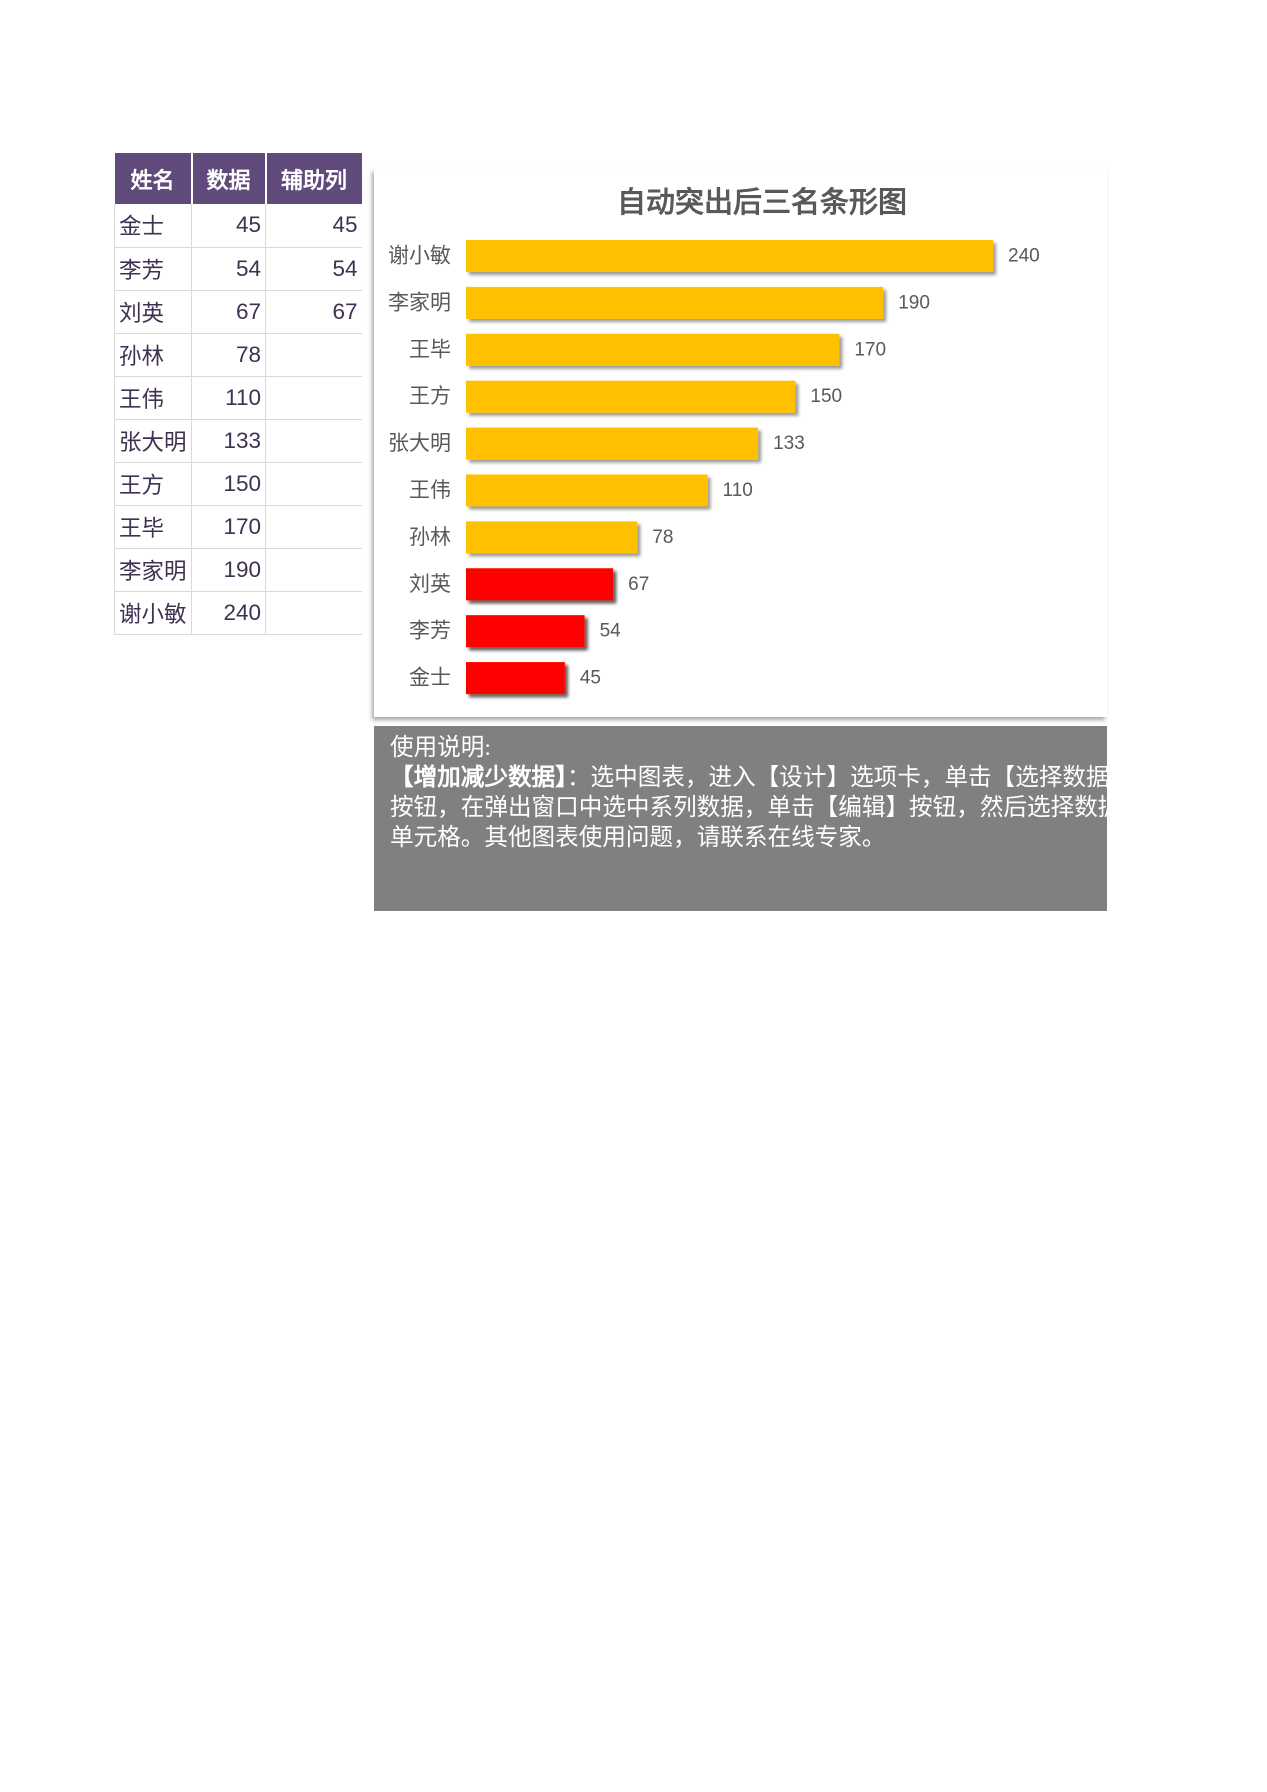 The image size is (1267, 1792). Describe the element at coordinates (313, 178) in the screenshot. I see `header-helper: 辅助列` at that location.